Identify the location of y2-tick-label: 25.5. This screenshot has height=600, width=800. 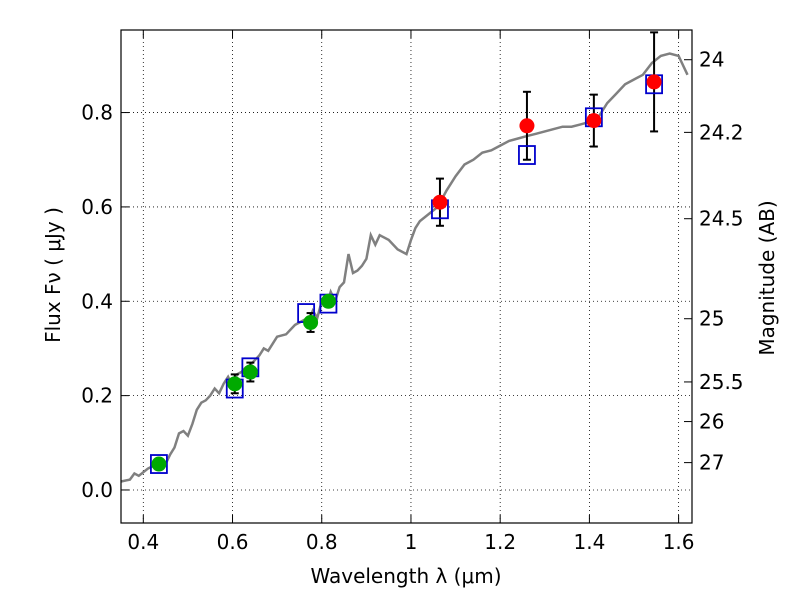
(721, 382).